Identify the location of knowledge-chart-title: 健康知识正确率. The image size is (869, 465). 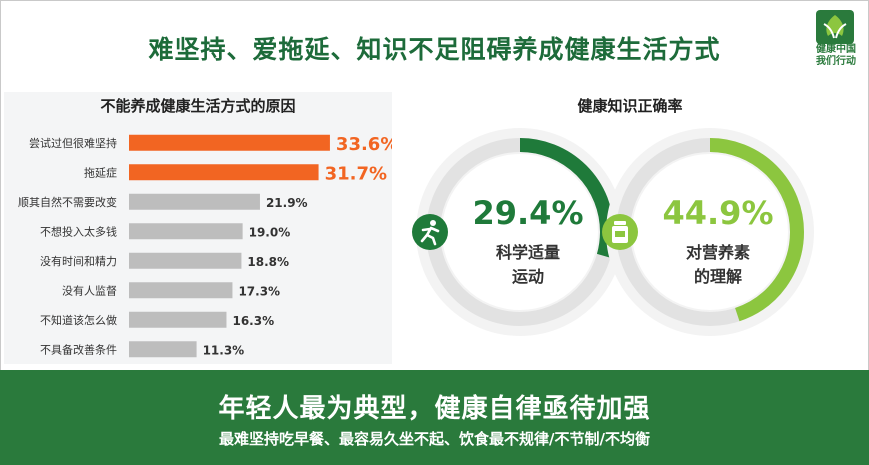
(630, 106).